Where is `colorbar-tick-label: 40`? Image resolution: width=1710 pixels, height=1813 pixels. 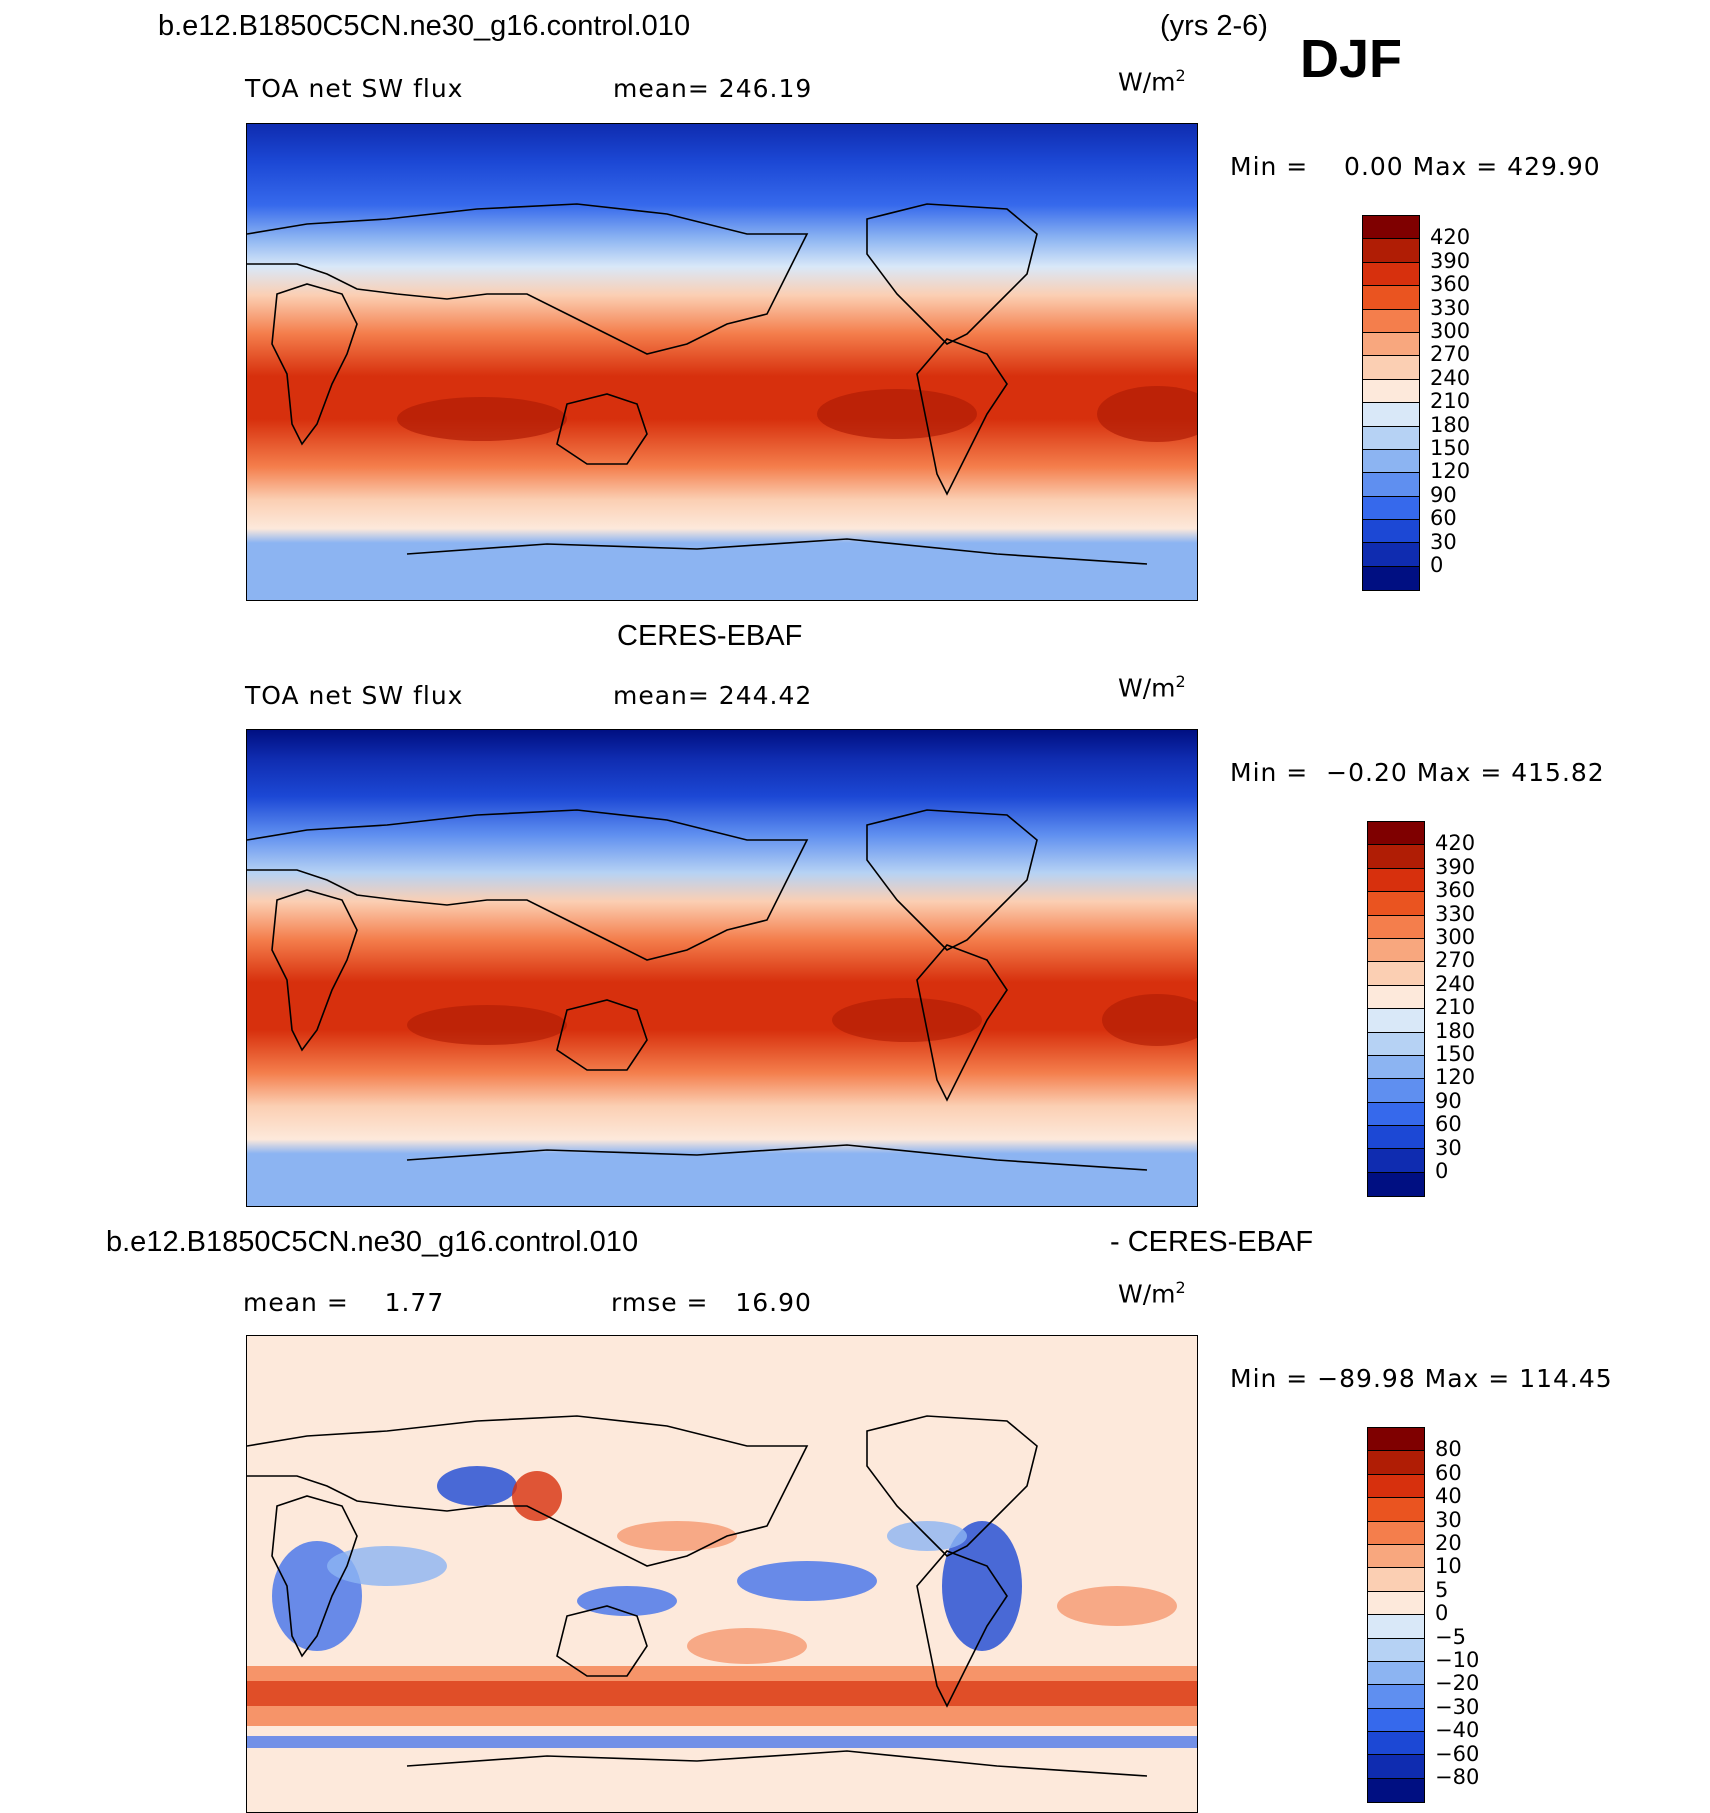 colorbar-tick-label: 40 is located at coordinates (1448, 1496).